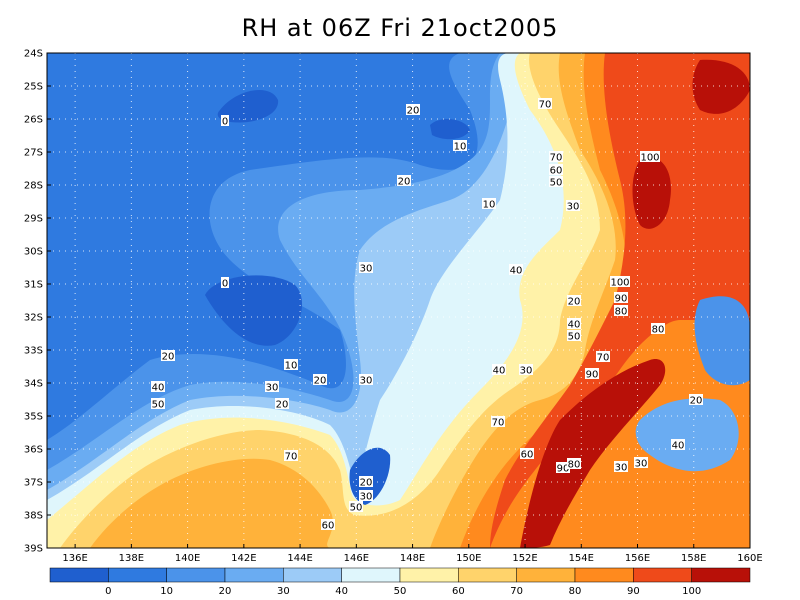 This screenshot has height=600, width=800. Describe the element at coordinates (356, 558) in the screenshot. I see `lon-tick-label: 146E` at that location.